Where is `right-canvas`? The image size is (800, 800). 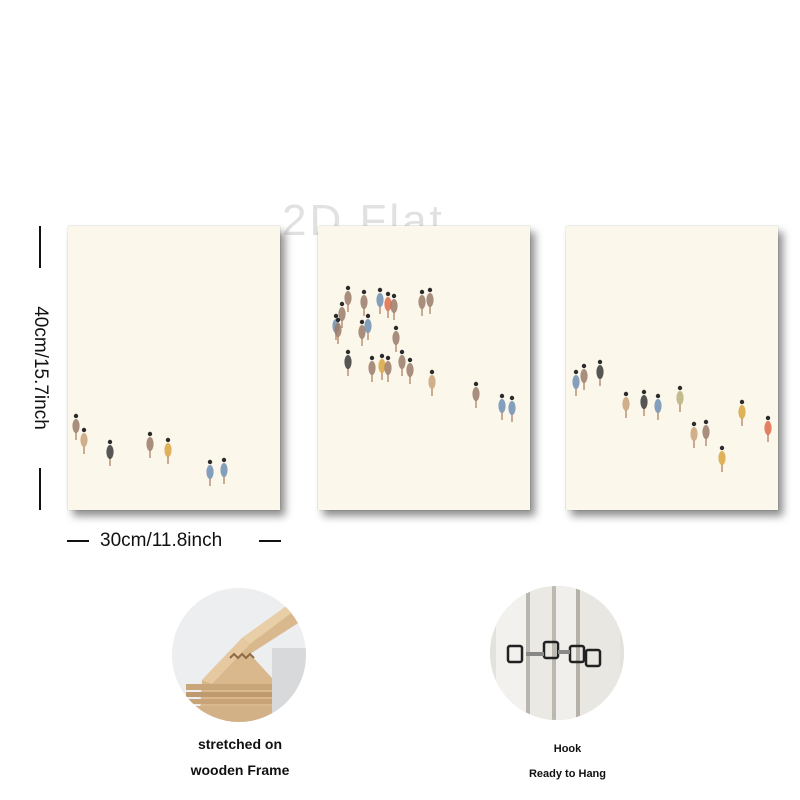 right-canvas is located at coordinates (672, 368).